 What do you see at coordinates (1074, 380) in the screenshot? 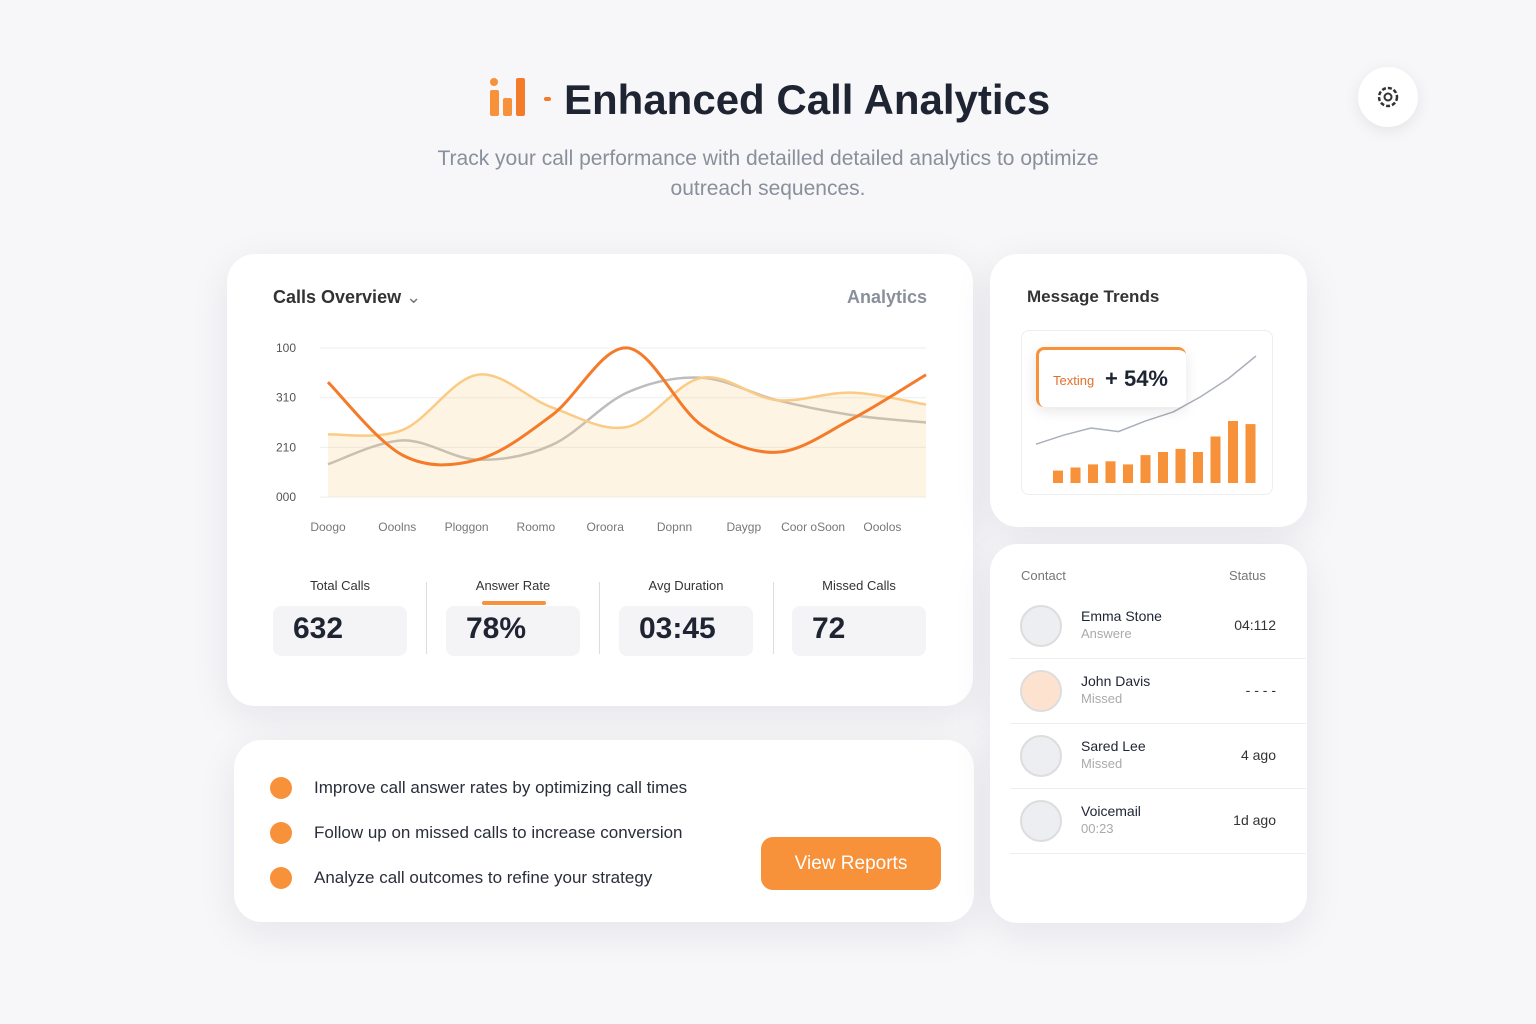
I see `badge-label: Texting` at bounding box center [1074, 380].